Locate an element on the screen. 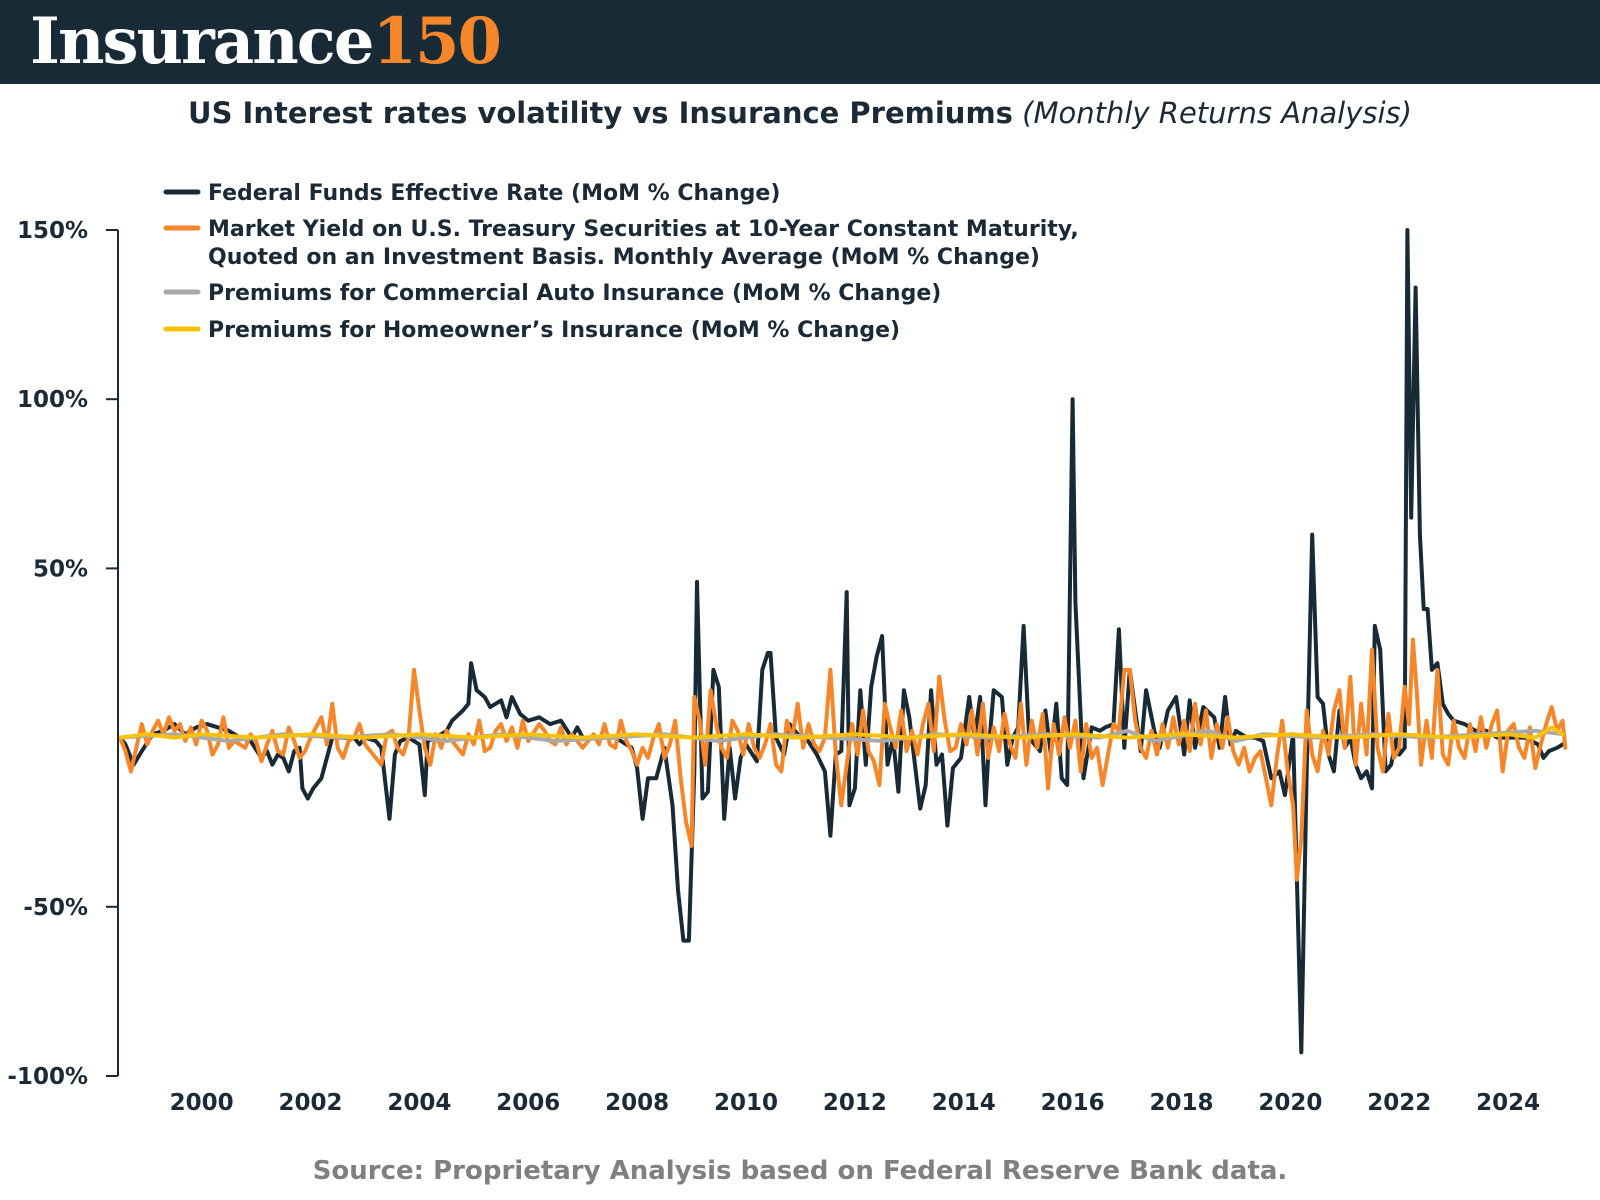 The image size is (1600, 1200). chart-title-sub: (Monthly Returns Analysis) is located at coordinates (1217, 113).